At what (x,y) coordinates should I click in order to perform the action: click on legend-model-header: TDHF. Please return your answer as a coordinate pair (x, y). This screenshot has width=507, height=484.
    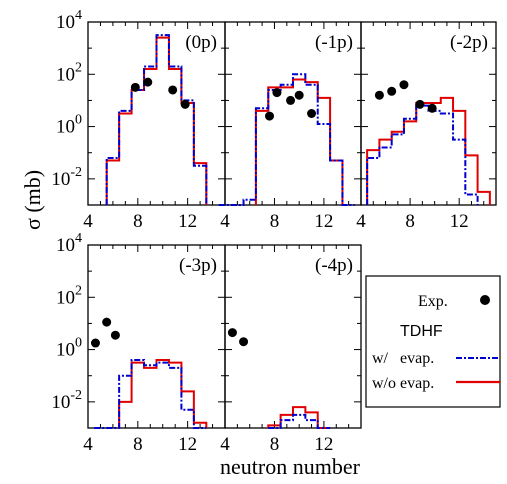
    Looking at the image, I should click on (421, 331).